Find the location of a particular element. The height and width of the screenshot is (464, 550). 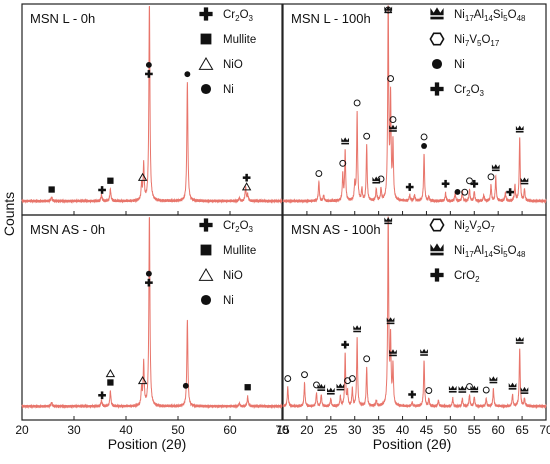

legend-label: Ni is located at coordinates (228, 301).